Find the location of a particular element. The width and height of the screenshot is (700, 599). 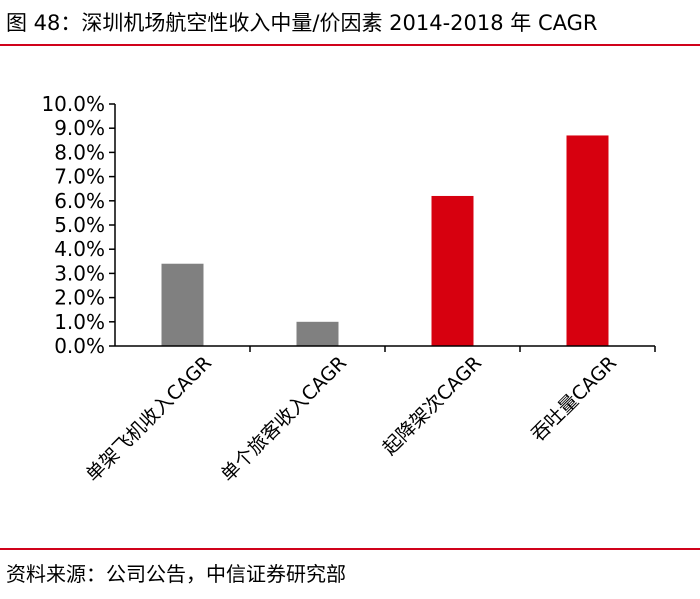

y-tick-label: 6.0% is located at coordinates (79, 201).